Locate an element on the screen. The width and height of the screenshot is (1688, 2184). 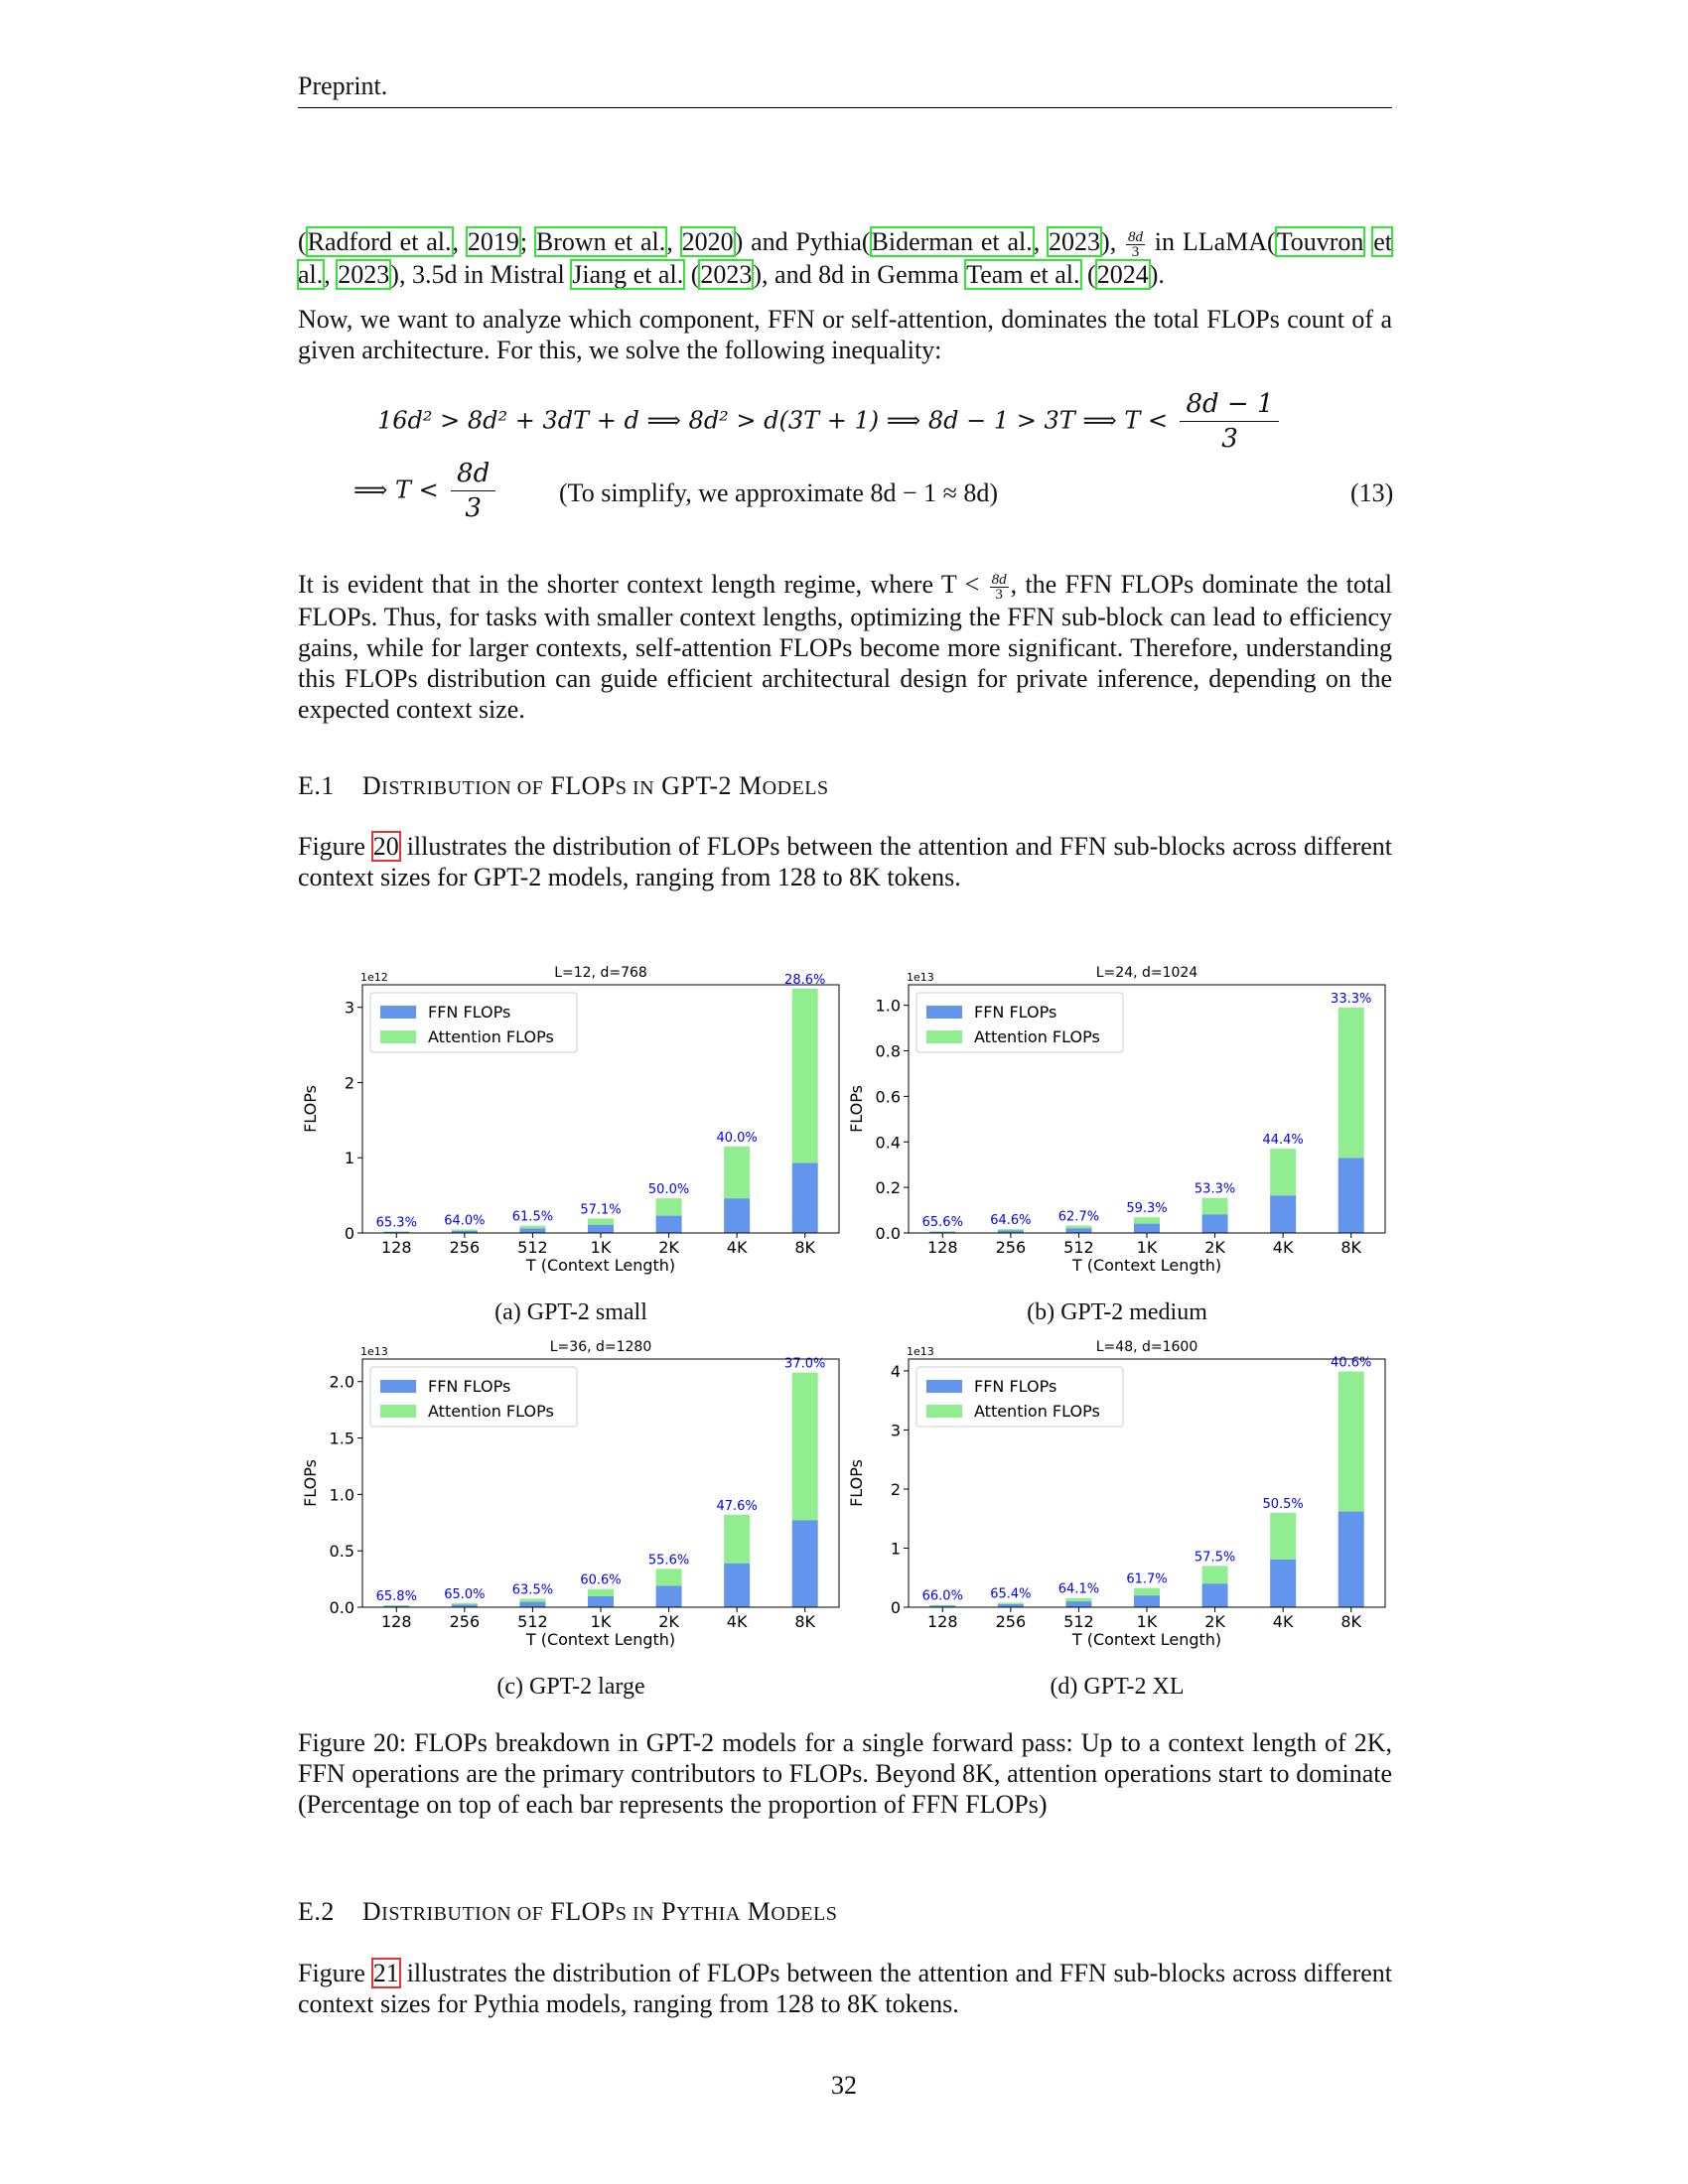
subcaption-d: (d) GPT-2 XL is located at coordinates (1117, 1687).